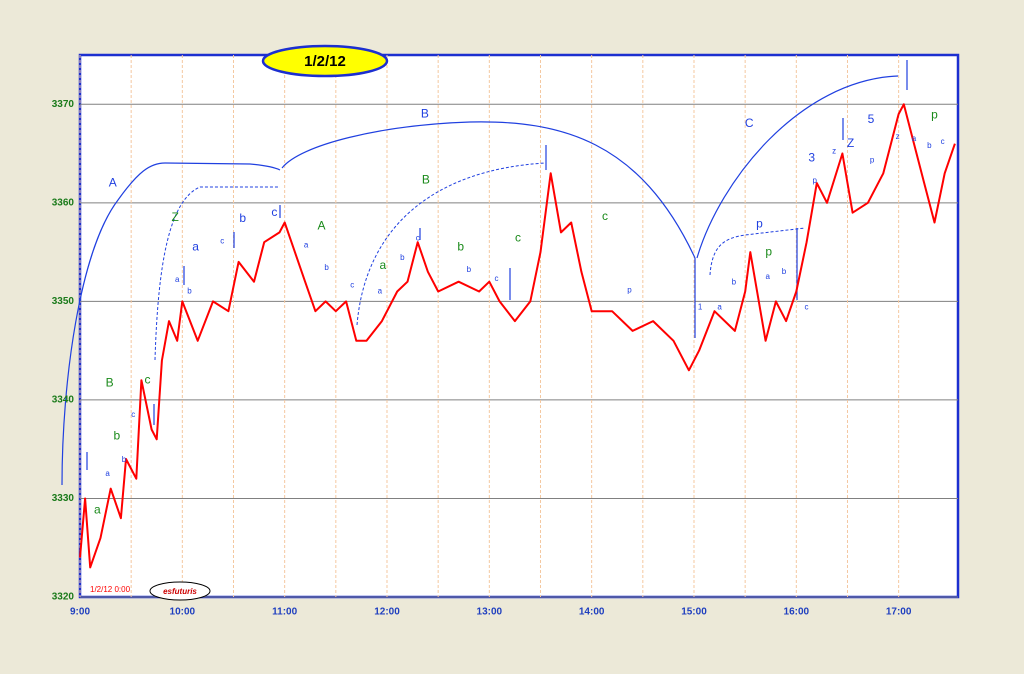 Image resolution: width=1024 pixels, height=674 pixels. I want to click on y-tick-label: 3320, so click(63, 597).